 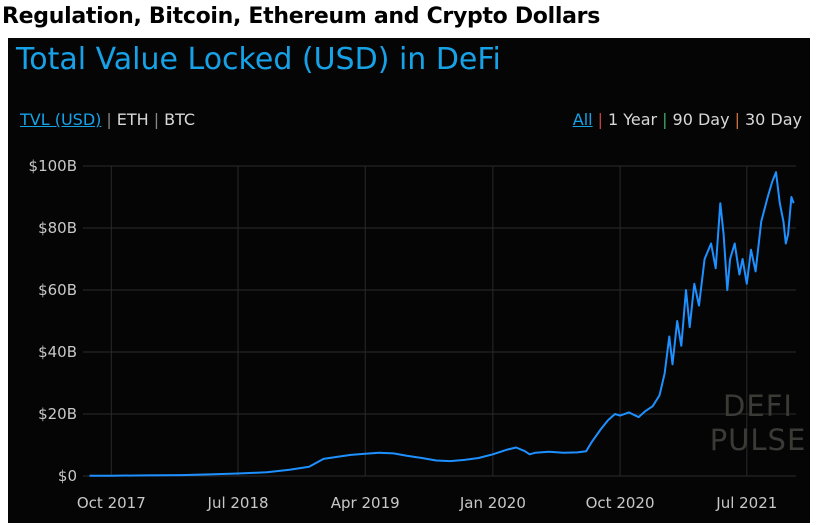 What do you see at coordinates (180, 119) in the screenshot?
I see `unit-option-btc: BTC` at bounding box center [180, 119].